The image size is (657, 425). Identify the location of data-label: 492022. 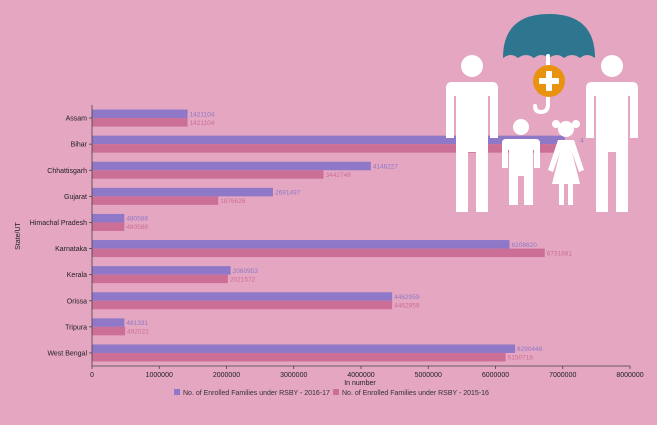
(138, 332).